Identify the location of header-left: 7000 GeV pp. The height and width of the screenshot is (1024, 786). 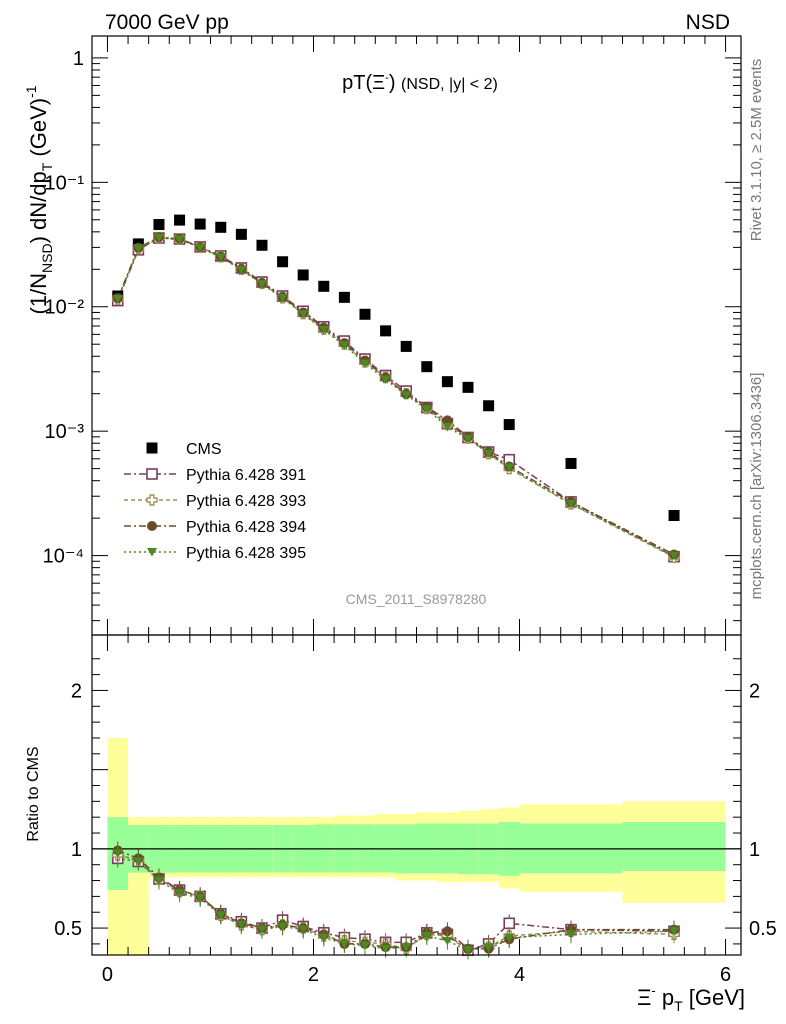
(167, 22).